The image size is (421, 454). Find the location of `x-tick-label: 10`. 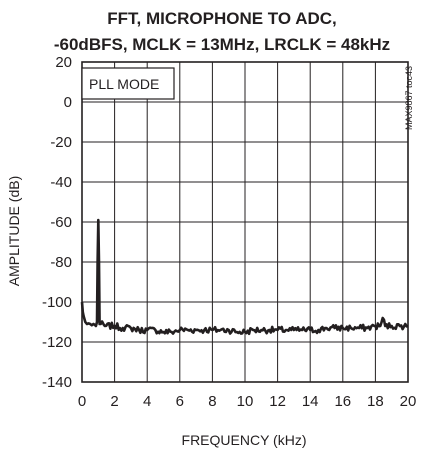

x-tick-label: 10 is located at coordinates (245, 401).